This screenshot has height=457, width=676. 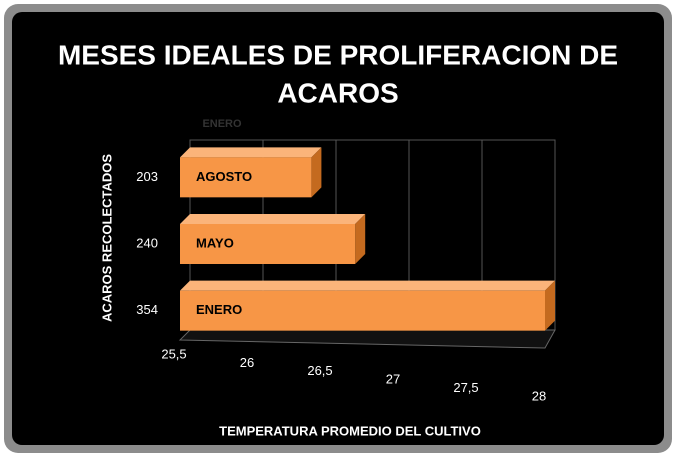 I want to click on bar-label: AGOSTO, so click(x=224, y=176).